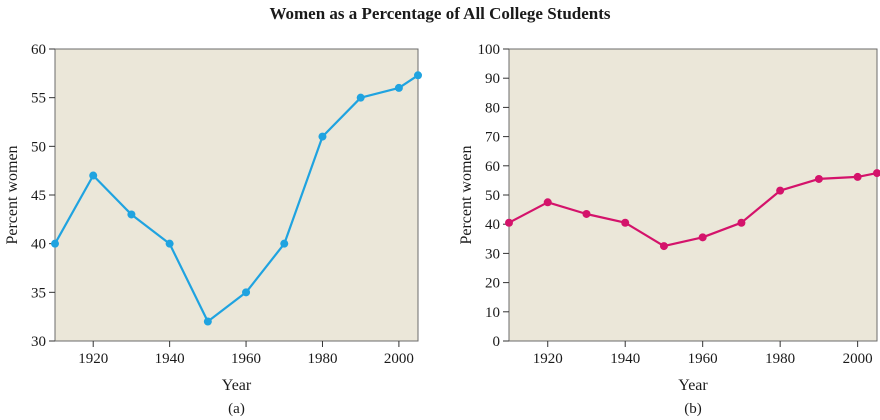 Image resolution: width=880 pixels, height=420 pixels. I want to click on x-tick-label-a-1980: 1980, so click(322, 359).